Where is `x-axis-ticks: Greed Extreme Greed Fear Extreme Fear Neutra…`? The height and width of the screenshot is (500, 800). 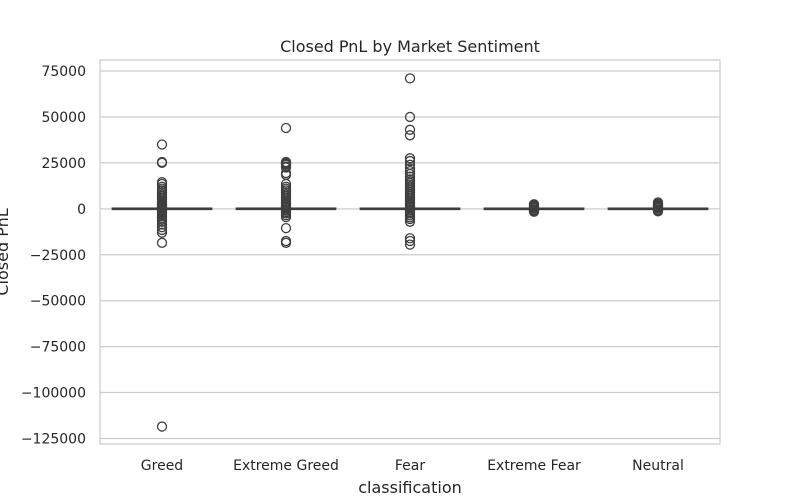
x-axis-ticks: Greed Extreme Greed Fear Extreme Fear Neutra… is located at coordinates (412, 466).